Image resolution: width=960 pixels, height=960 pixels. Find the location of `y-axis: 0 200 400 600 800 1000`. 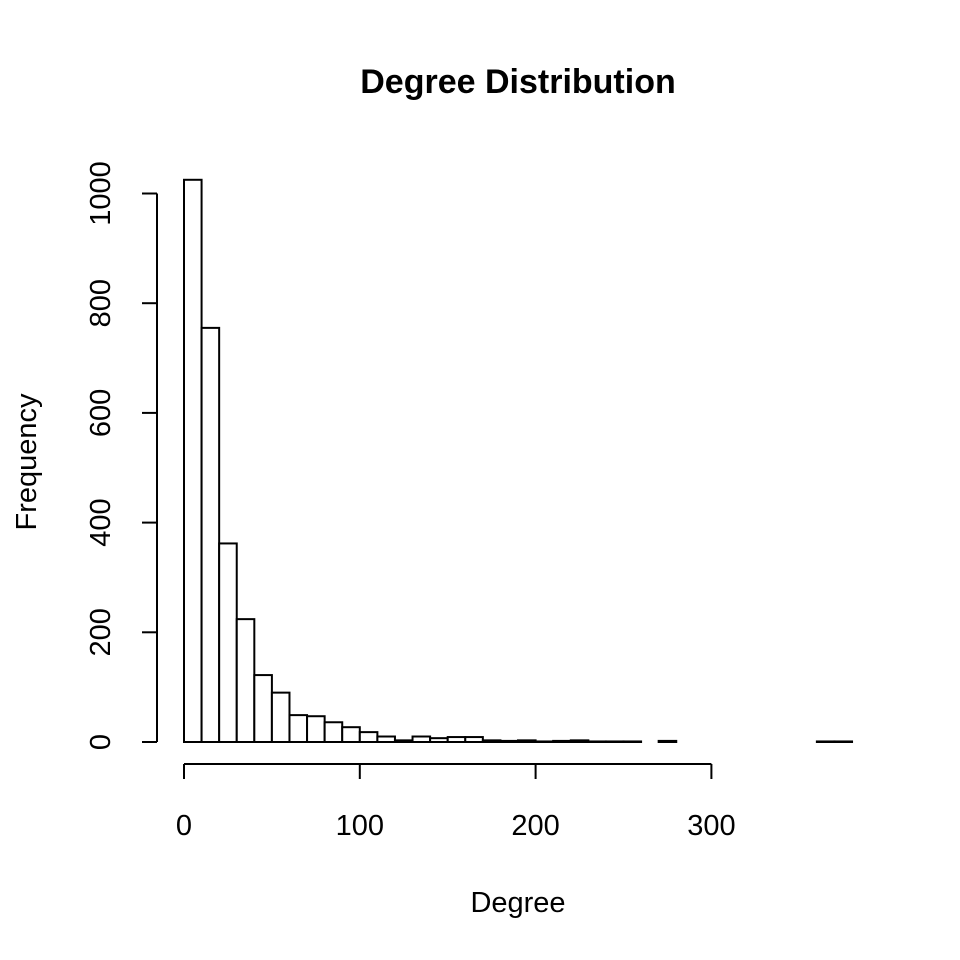

y-axis: 0 200 400 600 800 1000 is located at coordinates (121, 455).